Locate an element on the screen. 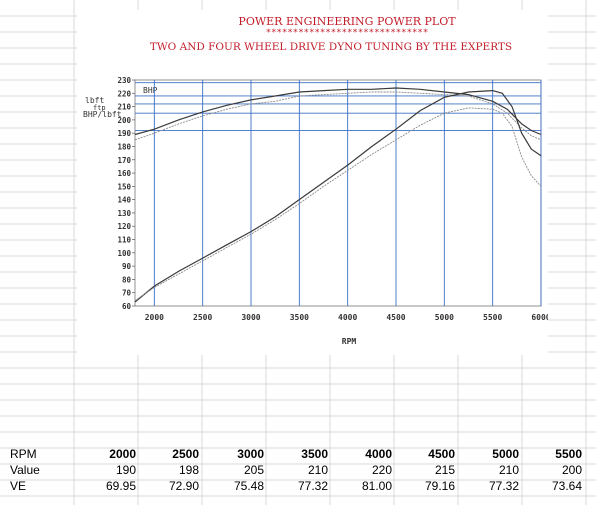 Image resolution: width=596 pixels, height=505 pixels. chart-title: POWER ENGINEERING POWER PLOT is located at coordinates (347, 21).